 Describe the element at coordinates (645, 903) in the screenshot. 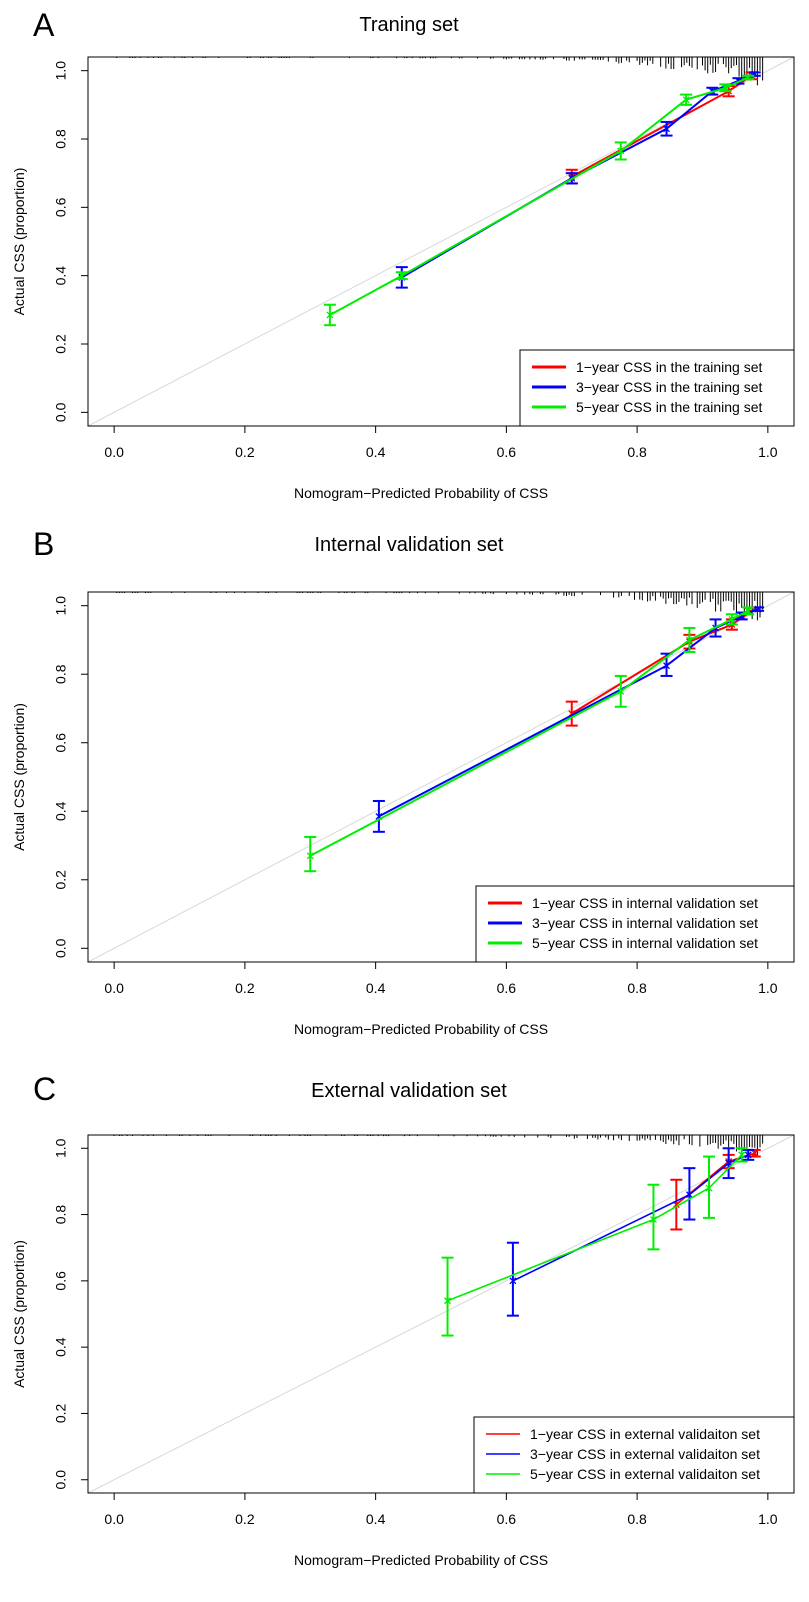

I see `legend-label: 1−year CSS in internal validation set` at that location.